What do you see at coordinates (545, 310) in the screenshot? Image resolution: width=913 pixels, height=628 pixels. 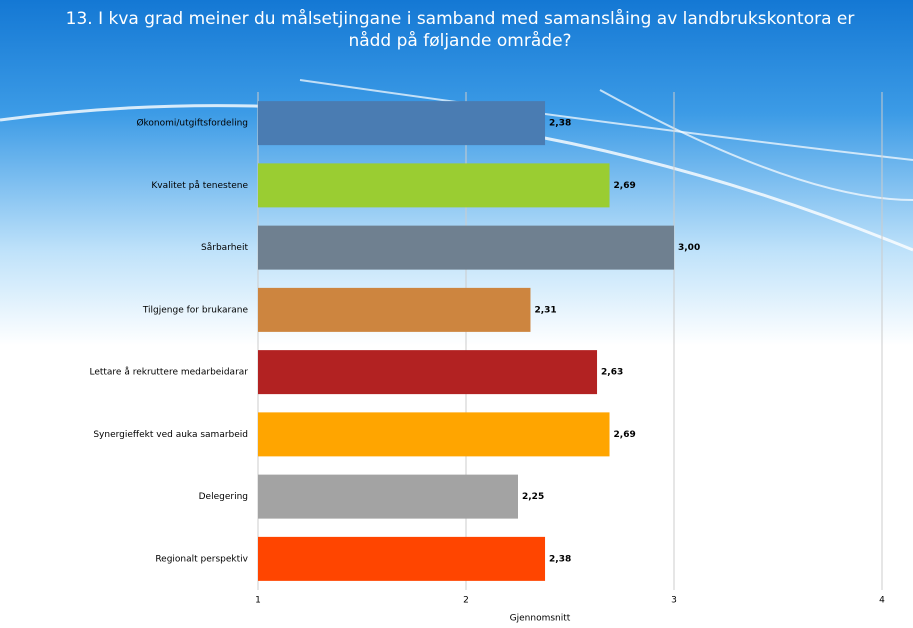 I see `data-label: 2,31` at bounding box center [545, 310].